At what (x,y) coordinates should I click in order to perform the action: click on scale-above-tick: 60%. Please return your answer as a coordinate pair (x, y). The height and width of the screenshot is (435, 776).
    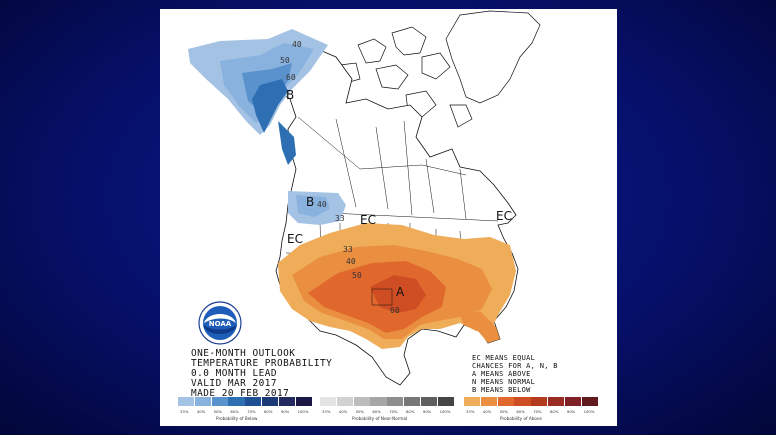
    Looking at the image, I should click on (520, 411).